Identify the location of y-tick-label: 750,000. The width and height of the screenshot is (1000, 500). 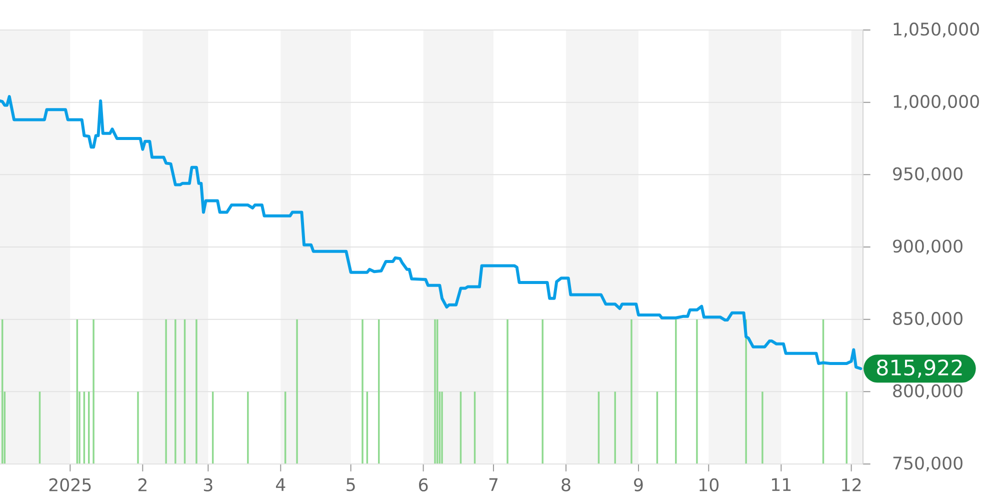
(927, 464).